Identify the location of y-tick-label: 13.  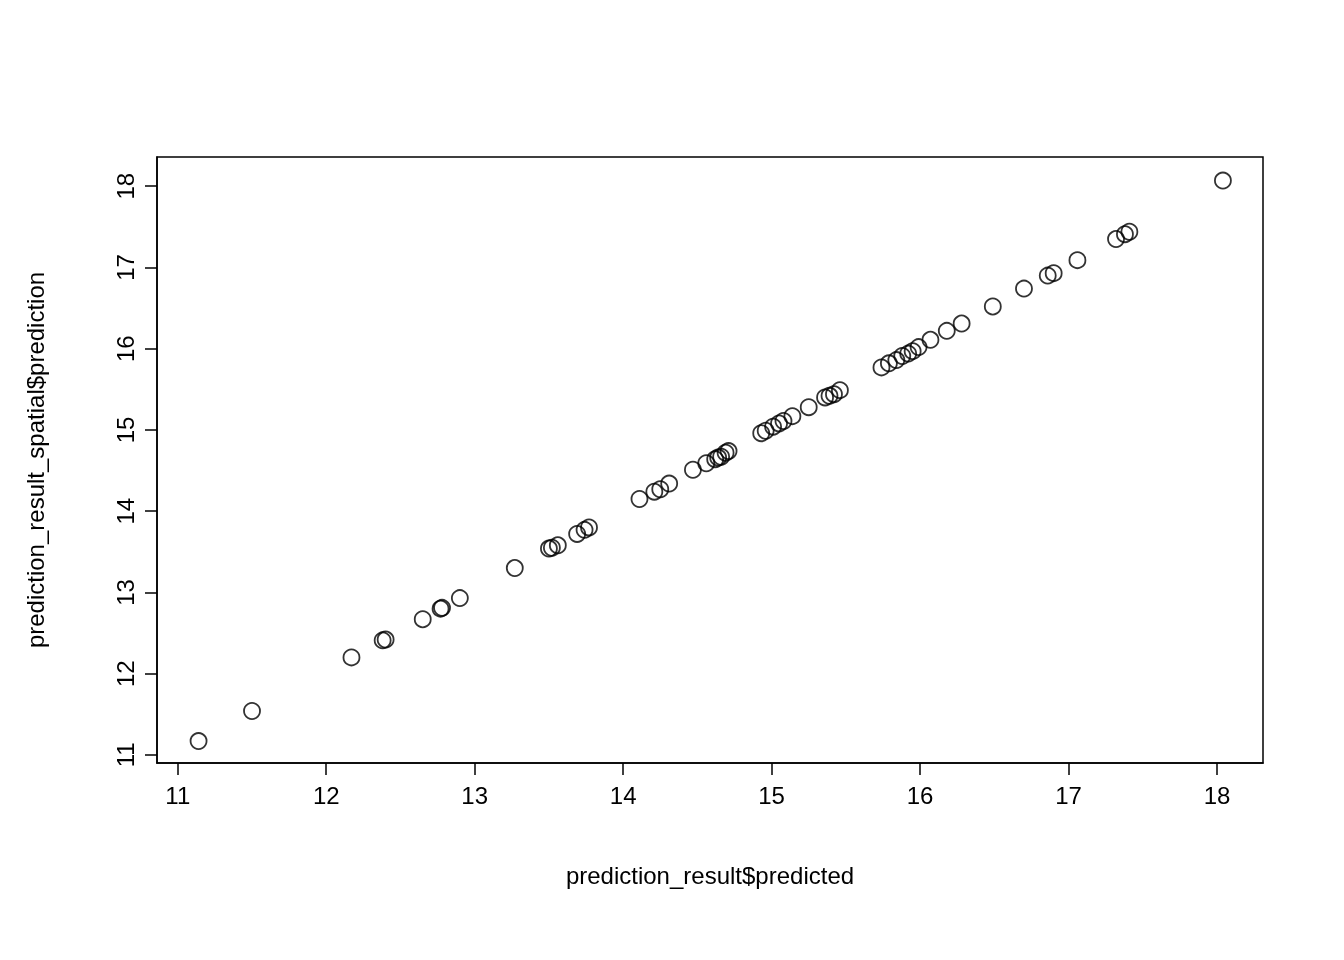
(125, 592).